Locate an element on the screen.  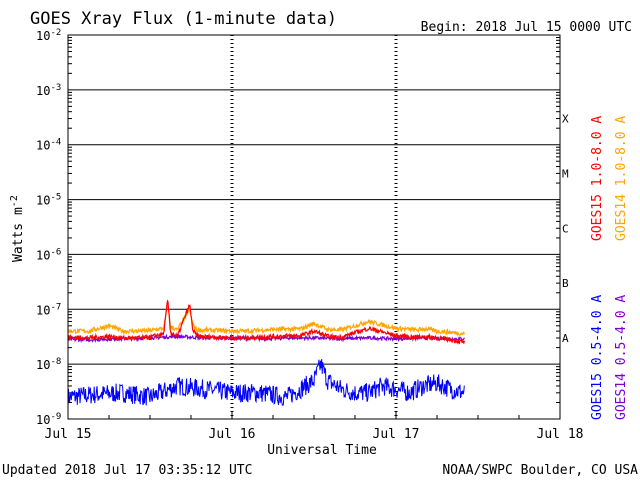
y-tick-label: 10-6 is located at coordinates (48, 254).